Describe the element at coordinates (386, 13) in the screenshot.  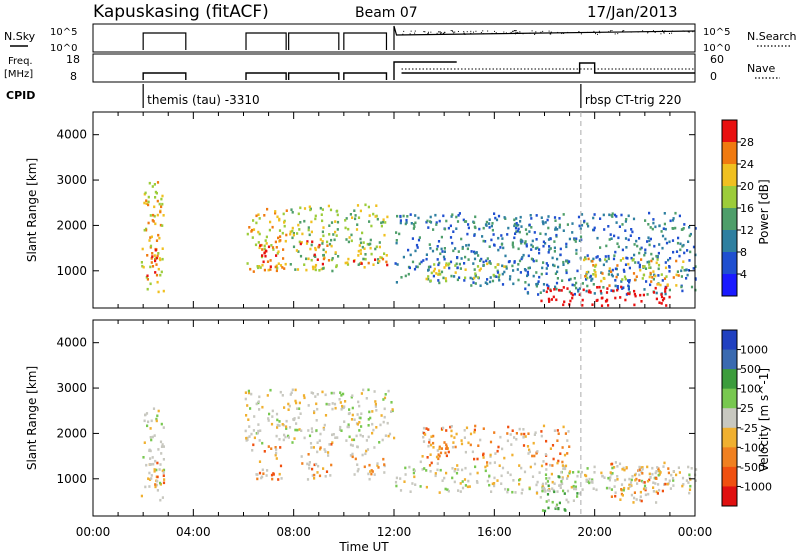
I see `beam-title: Beam 07` at that location.